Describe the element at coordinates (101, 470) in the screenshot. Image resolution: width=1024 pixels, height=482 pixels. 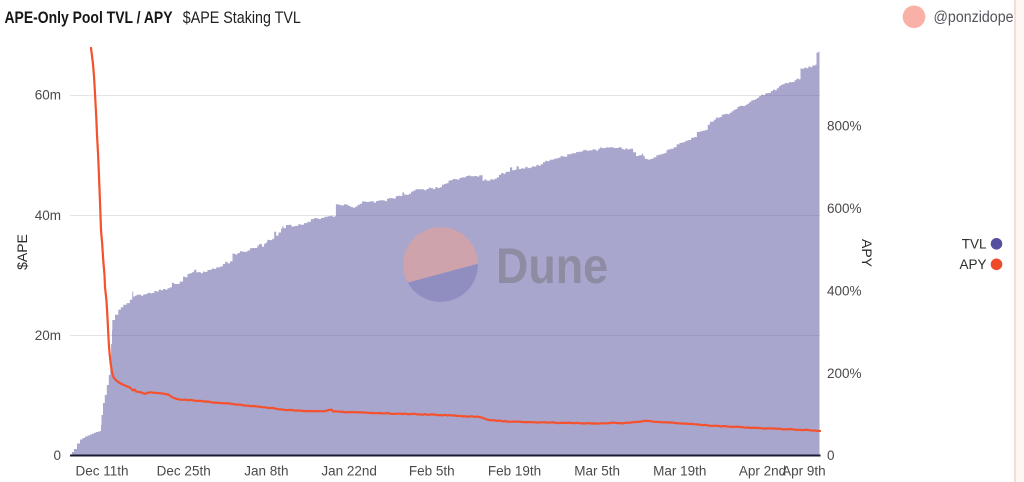
I see `svg-text: Dec 11th` at that location.